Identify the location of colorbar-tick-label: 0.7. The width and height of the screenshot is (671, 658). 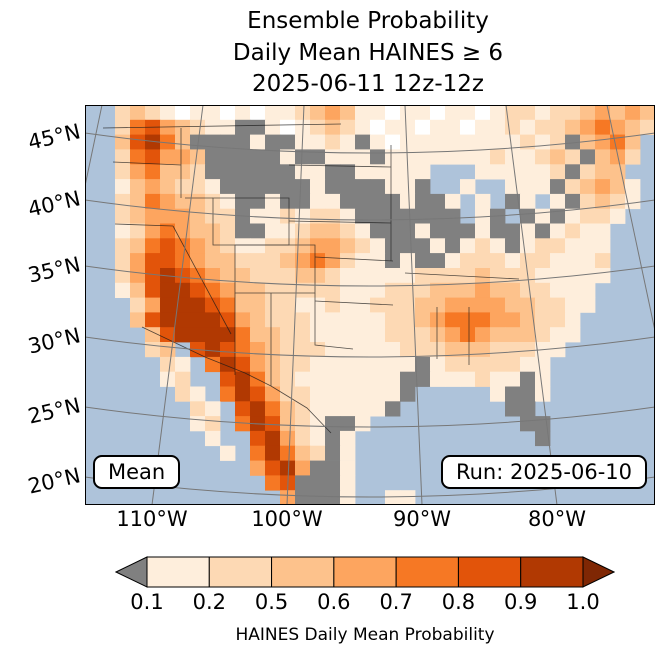
(396, 602).